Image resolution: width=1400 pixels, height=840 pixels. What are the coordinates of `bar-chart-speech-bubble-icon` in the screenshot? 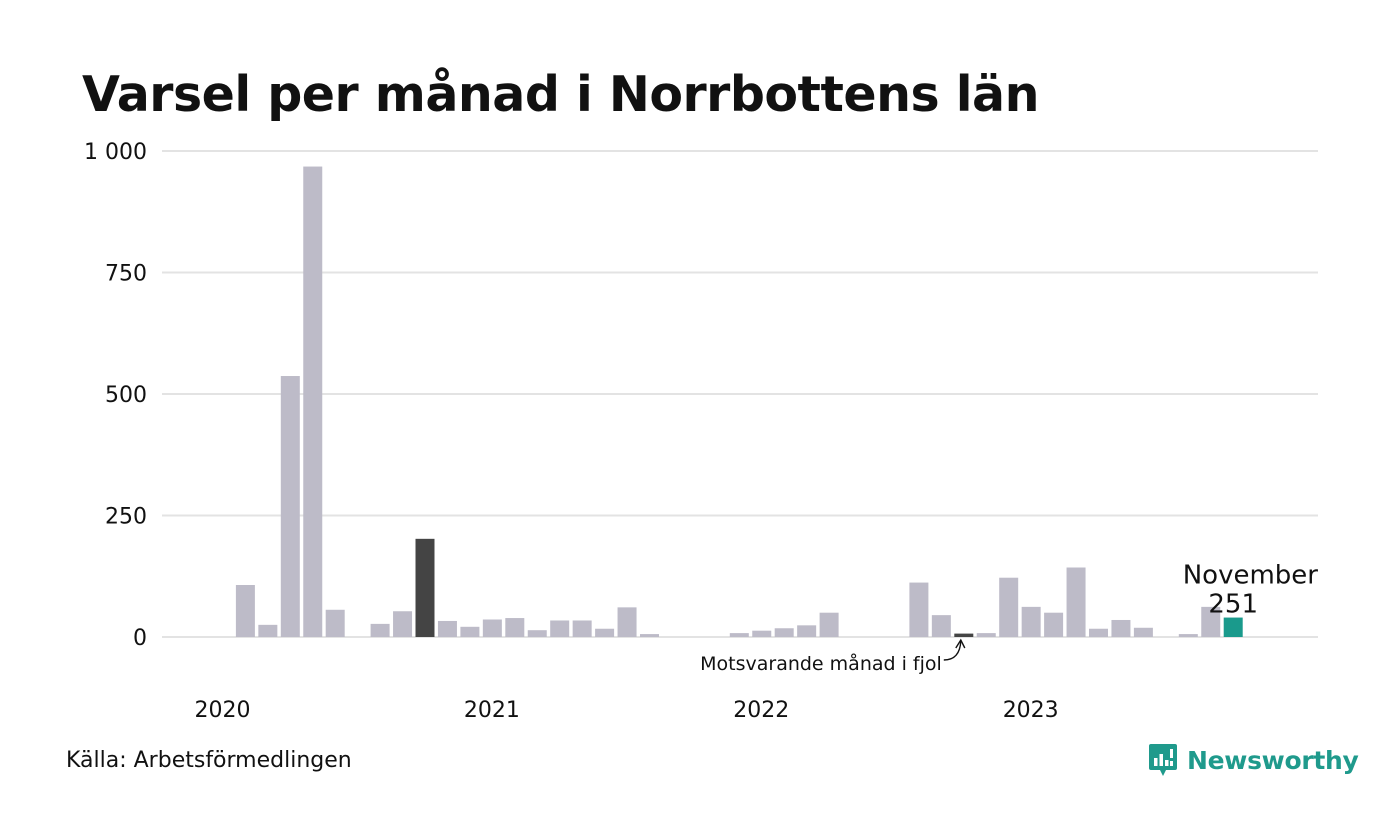 It's located at (1163, 760).